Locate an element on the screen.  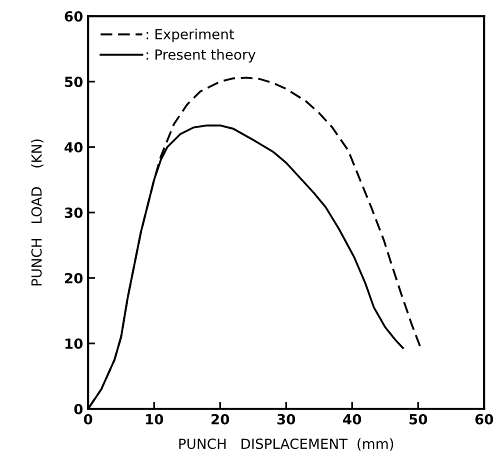
x-tick-label: 60 is located at coordinates (484, 419).